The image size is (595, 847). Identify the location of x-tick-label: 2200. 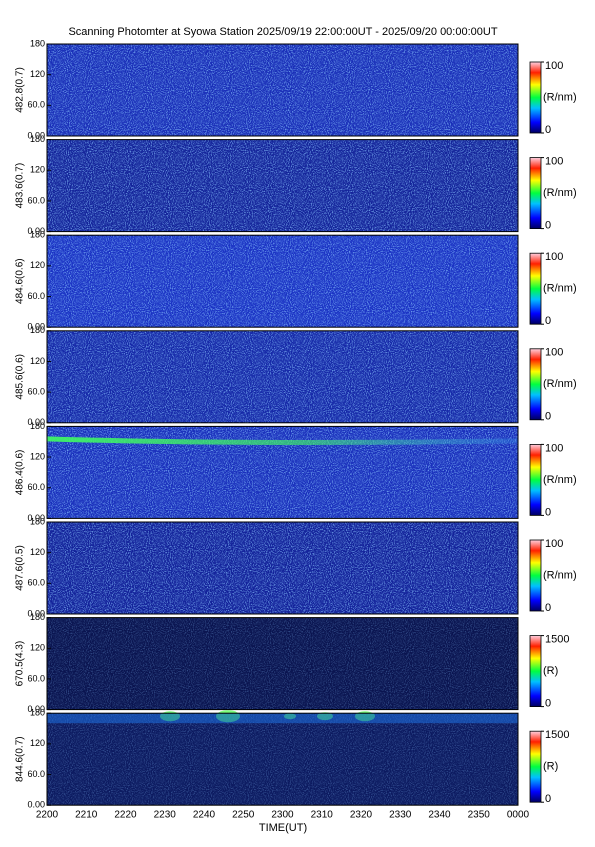
(47, 815).